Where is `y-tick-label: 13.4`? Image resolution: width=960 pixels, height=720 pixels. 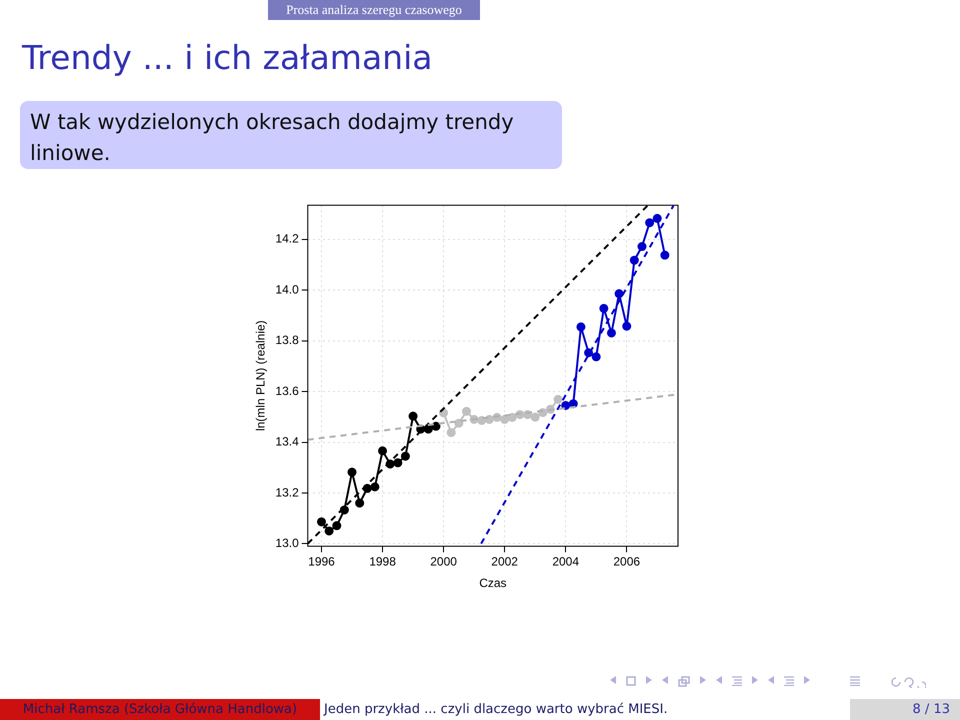 y-tick-label: 13.4 is located at coordinates (287, 441).